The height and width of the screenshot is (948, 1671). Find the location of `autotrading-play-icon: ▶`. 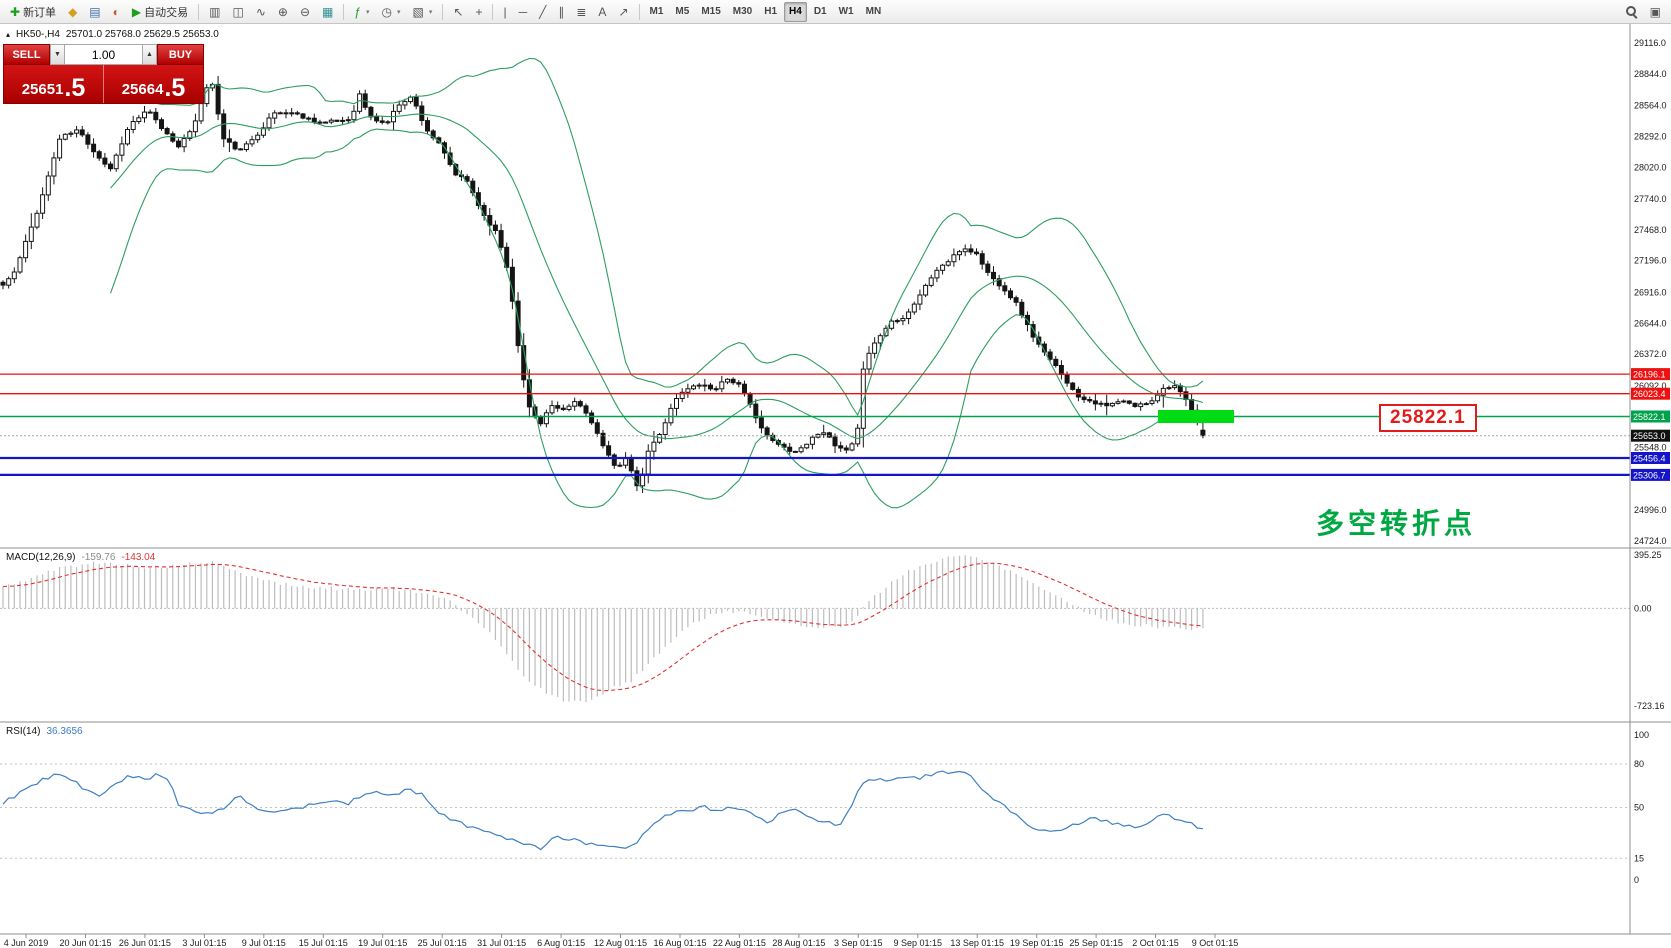

autotrading-play-icon: ▶ is located at coordinates (136, 11).